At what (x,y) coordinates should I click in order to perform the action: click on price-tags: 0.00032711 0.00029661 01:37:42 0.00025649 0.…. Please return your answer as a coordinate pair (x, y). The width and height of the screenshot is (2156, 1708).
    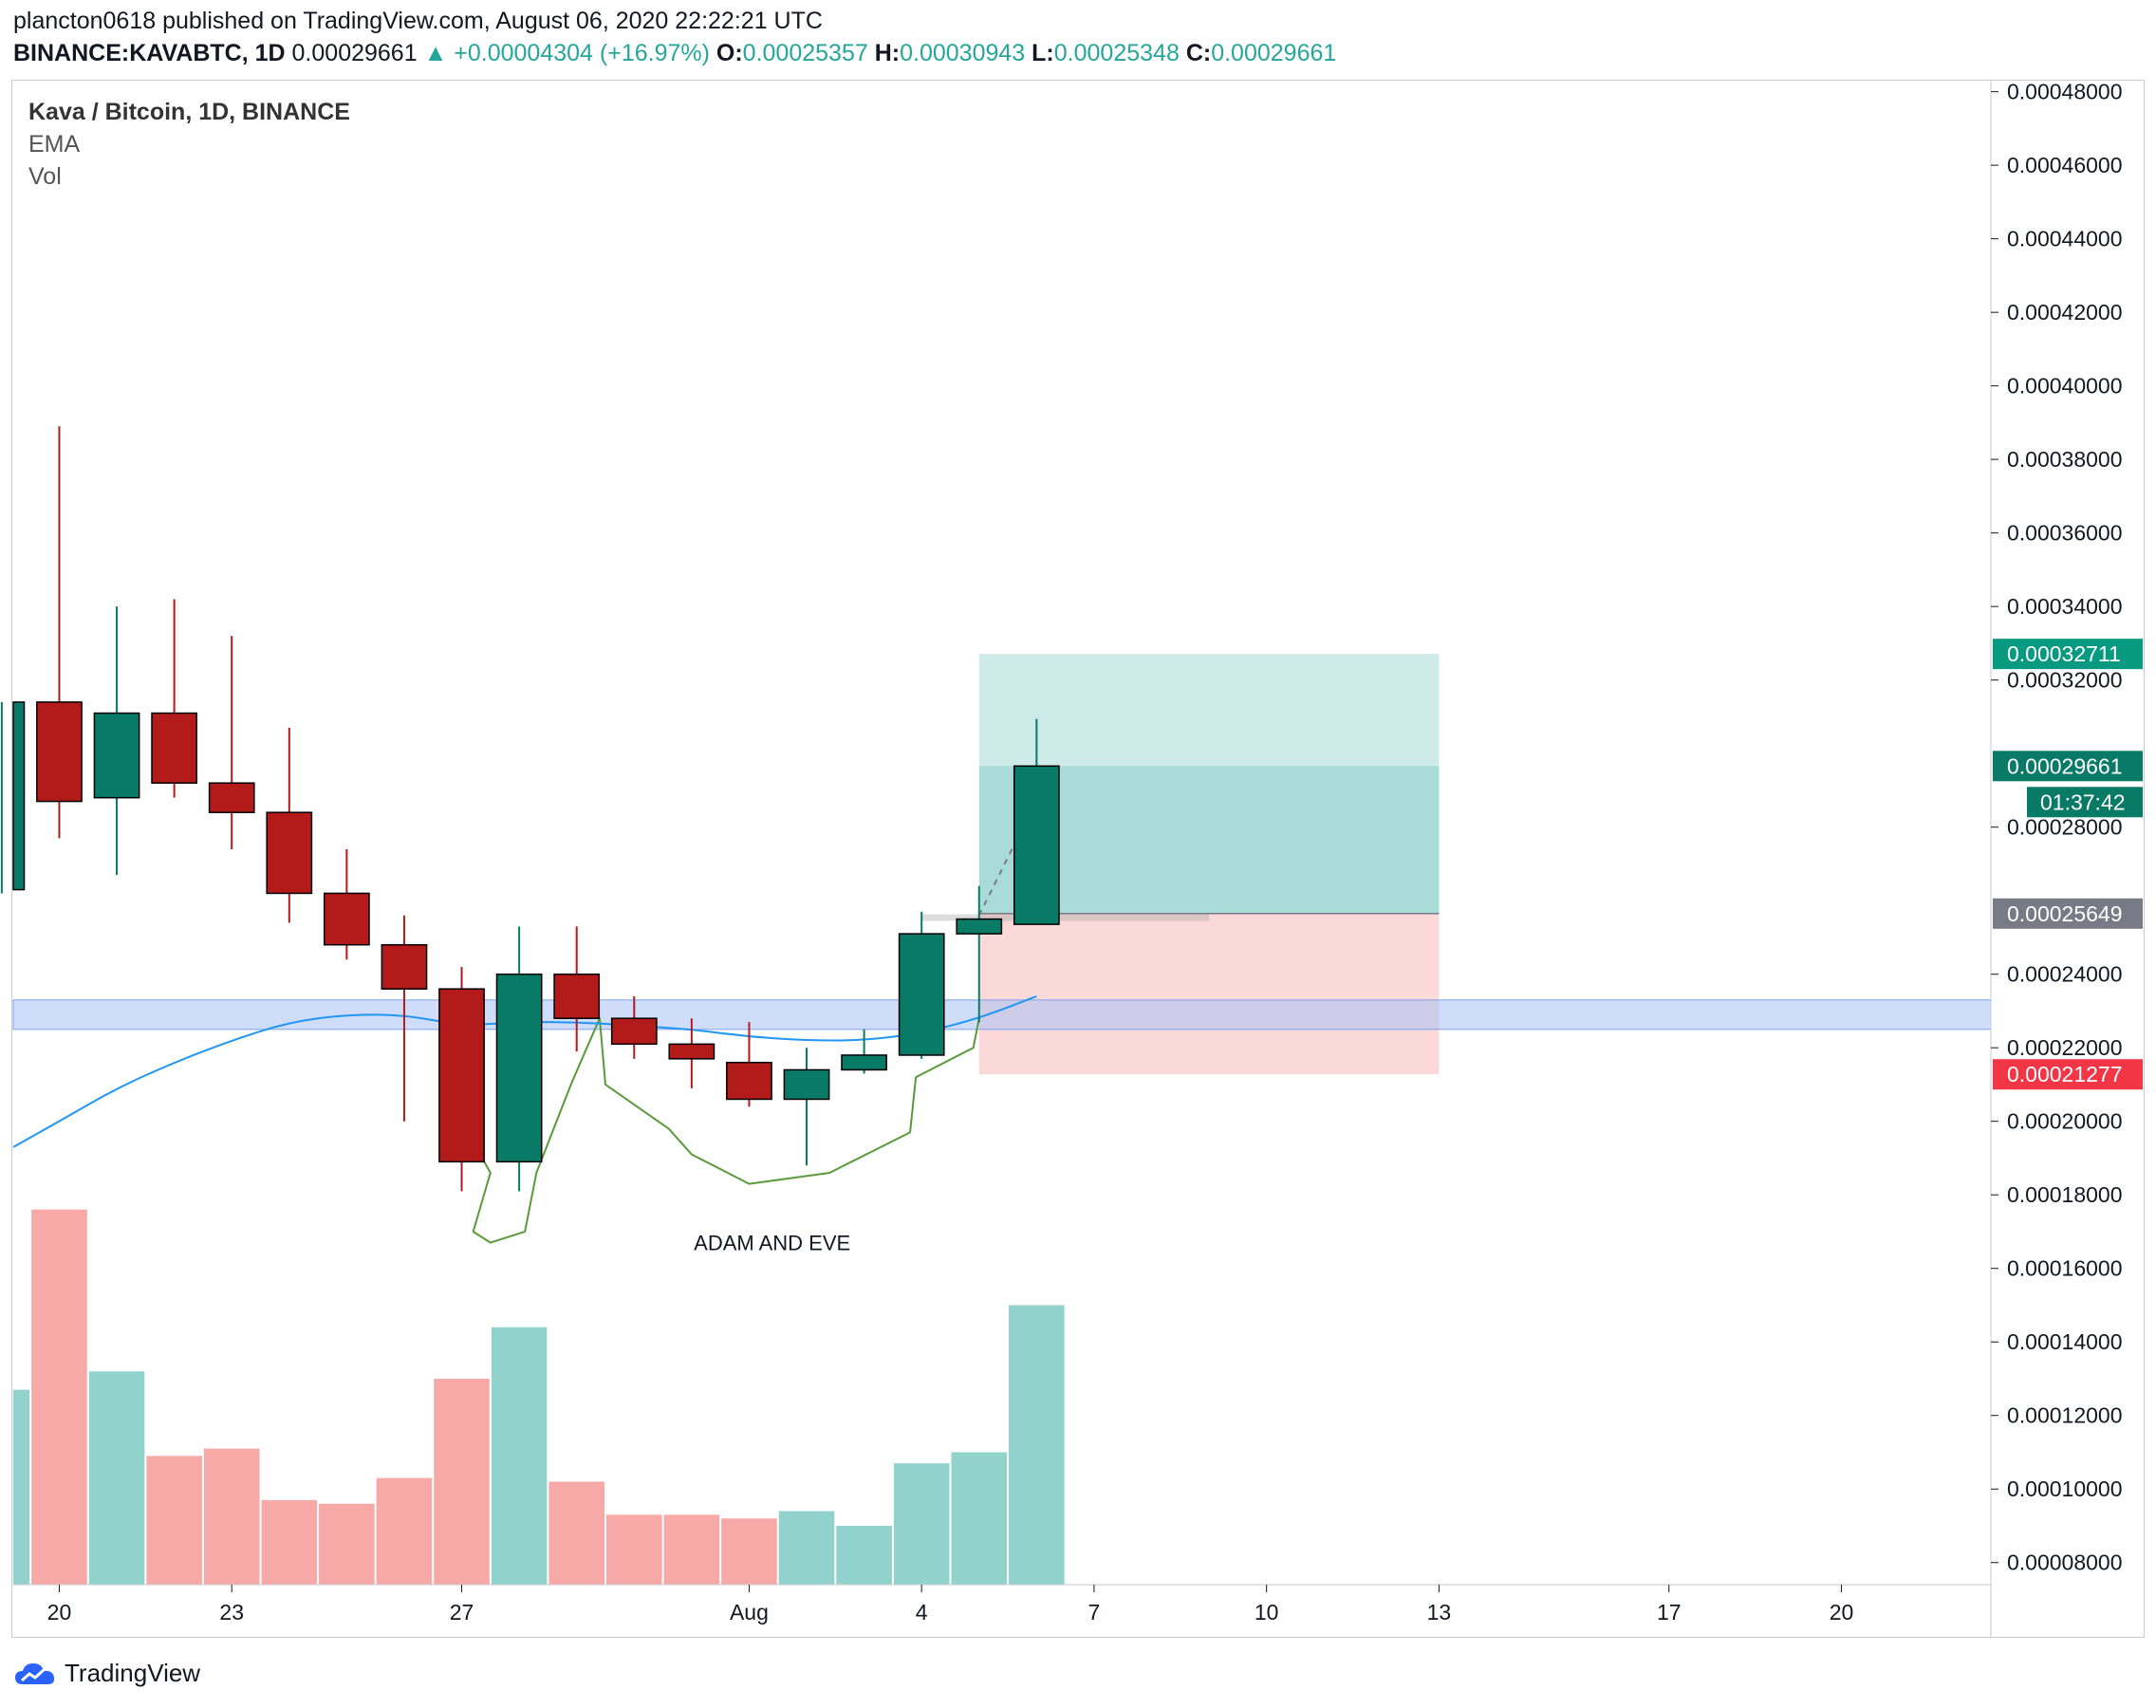
    Looking at the image, I should click on (2068, 864).